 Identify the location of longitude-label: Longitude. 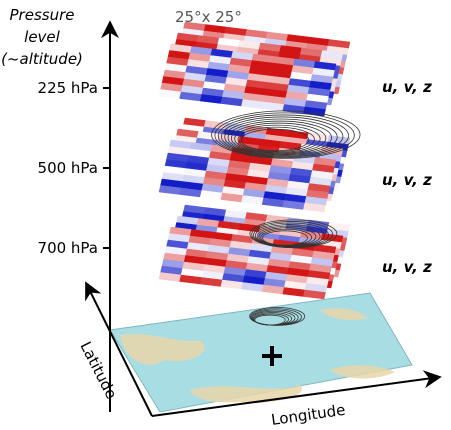
(308, 413).